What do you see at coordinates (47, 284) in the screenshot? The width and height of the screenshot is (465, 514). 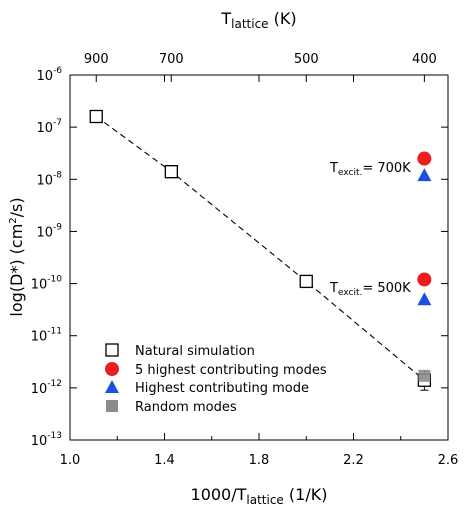 I see `y-tick-label: 10⁻¹⁰` at bounding box center [47, 284].